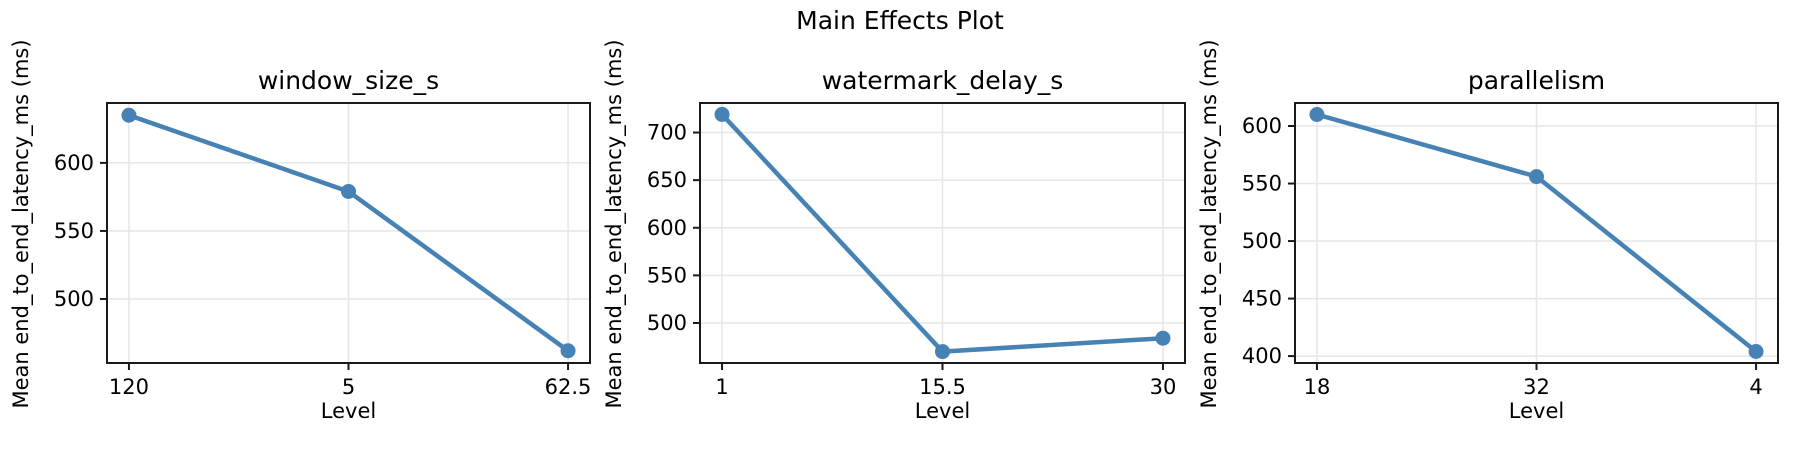  What do you see at coordinates (348, 387) in the screenshot?
I see `x-tick-label: 5` at bounding box center [348, 387].